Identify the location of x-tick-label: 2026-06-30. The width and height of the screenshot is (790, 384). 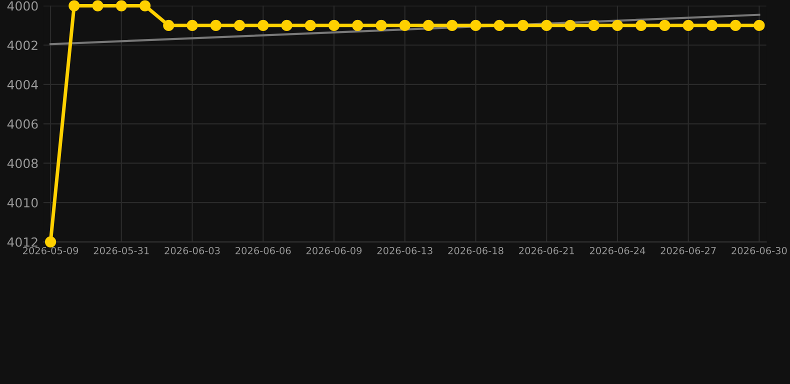
(759, 250).